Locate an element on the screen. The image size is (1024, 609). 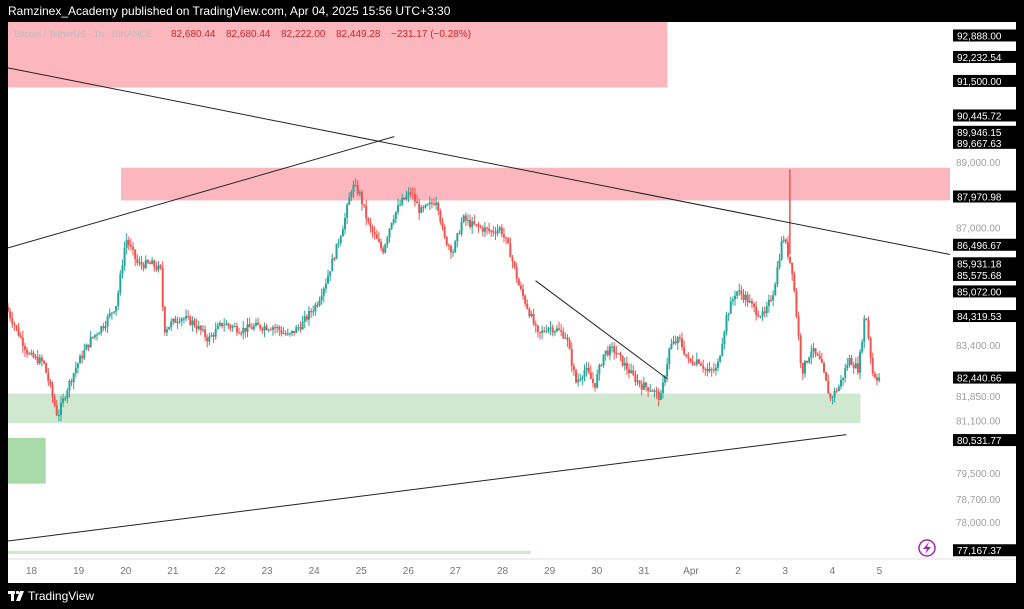
price-label: 80,531.77 is located at coordinates (984, 440).